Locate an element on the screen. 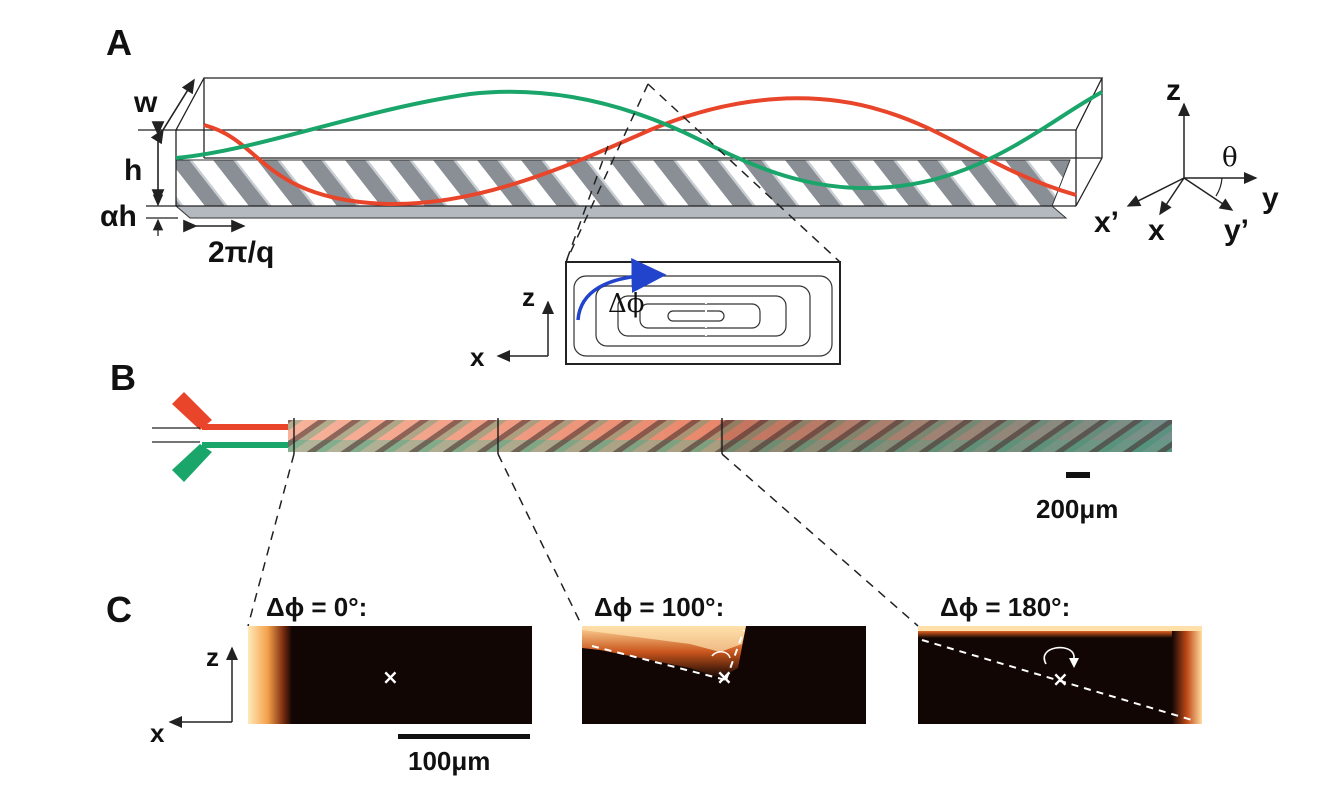 The image size is (1333, 789). panel-c-axes: z x is located at coordinates (194, 695).